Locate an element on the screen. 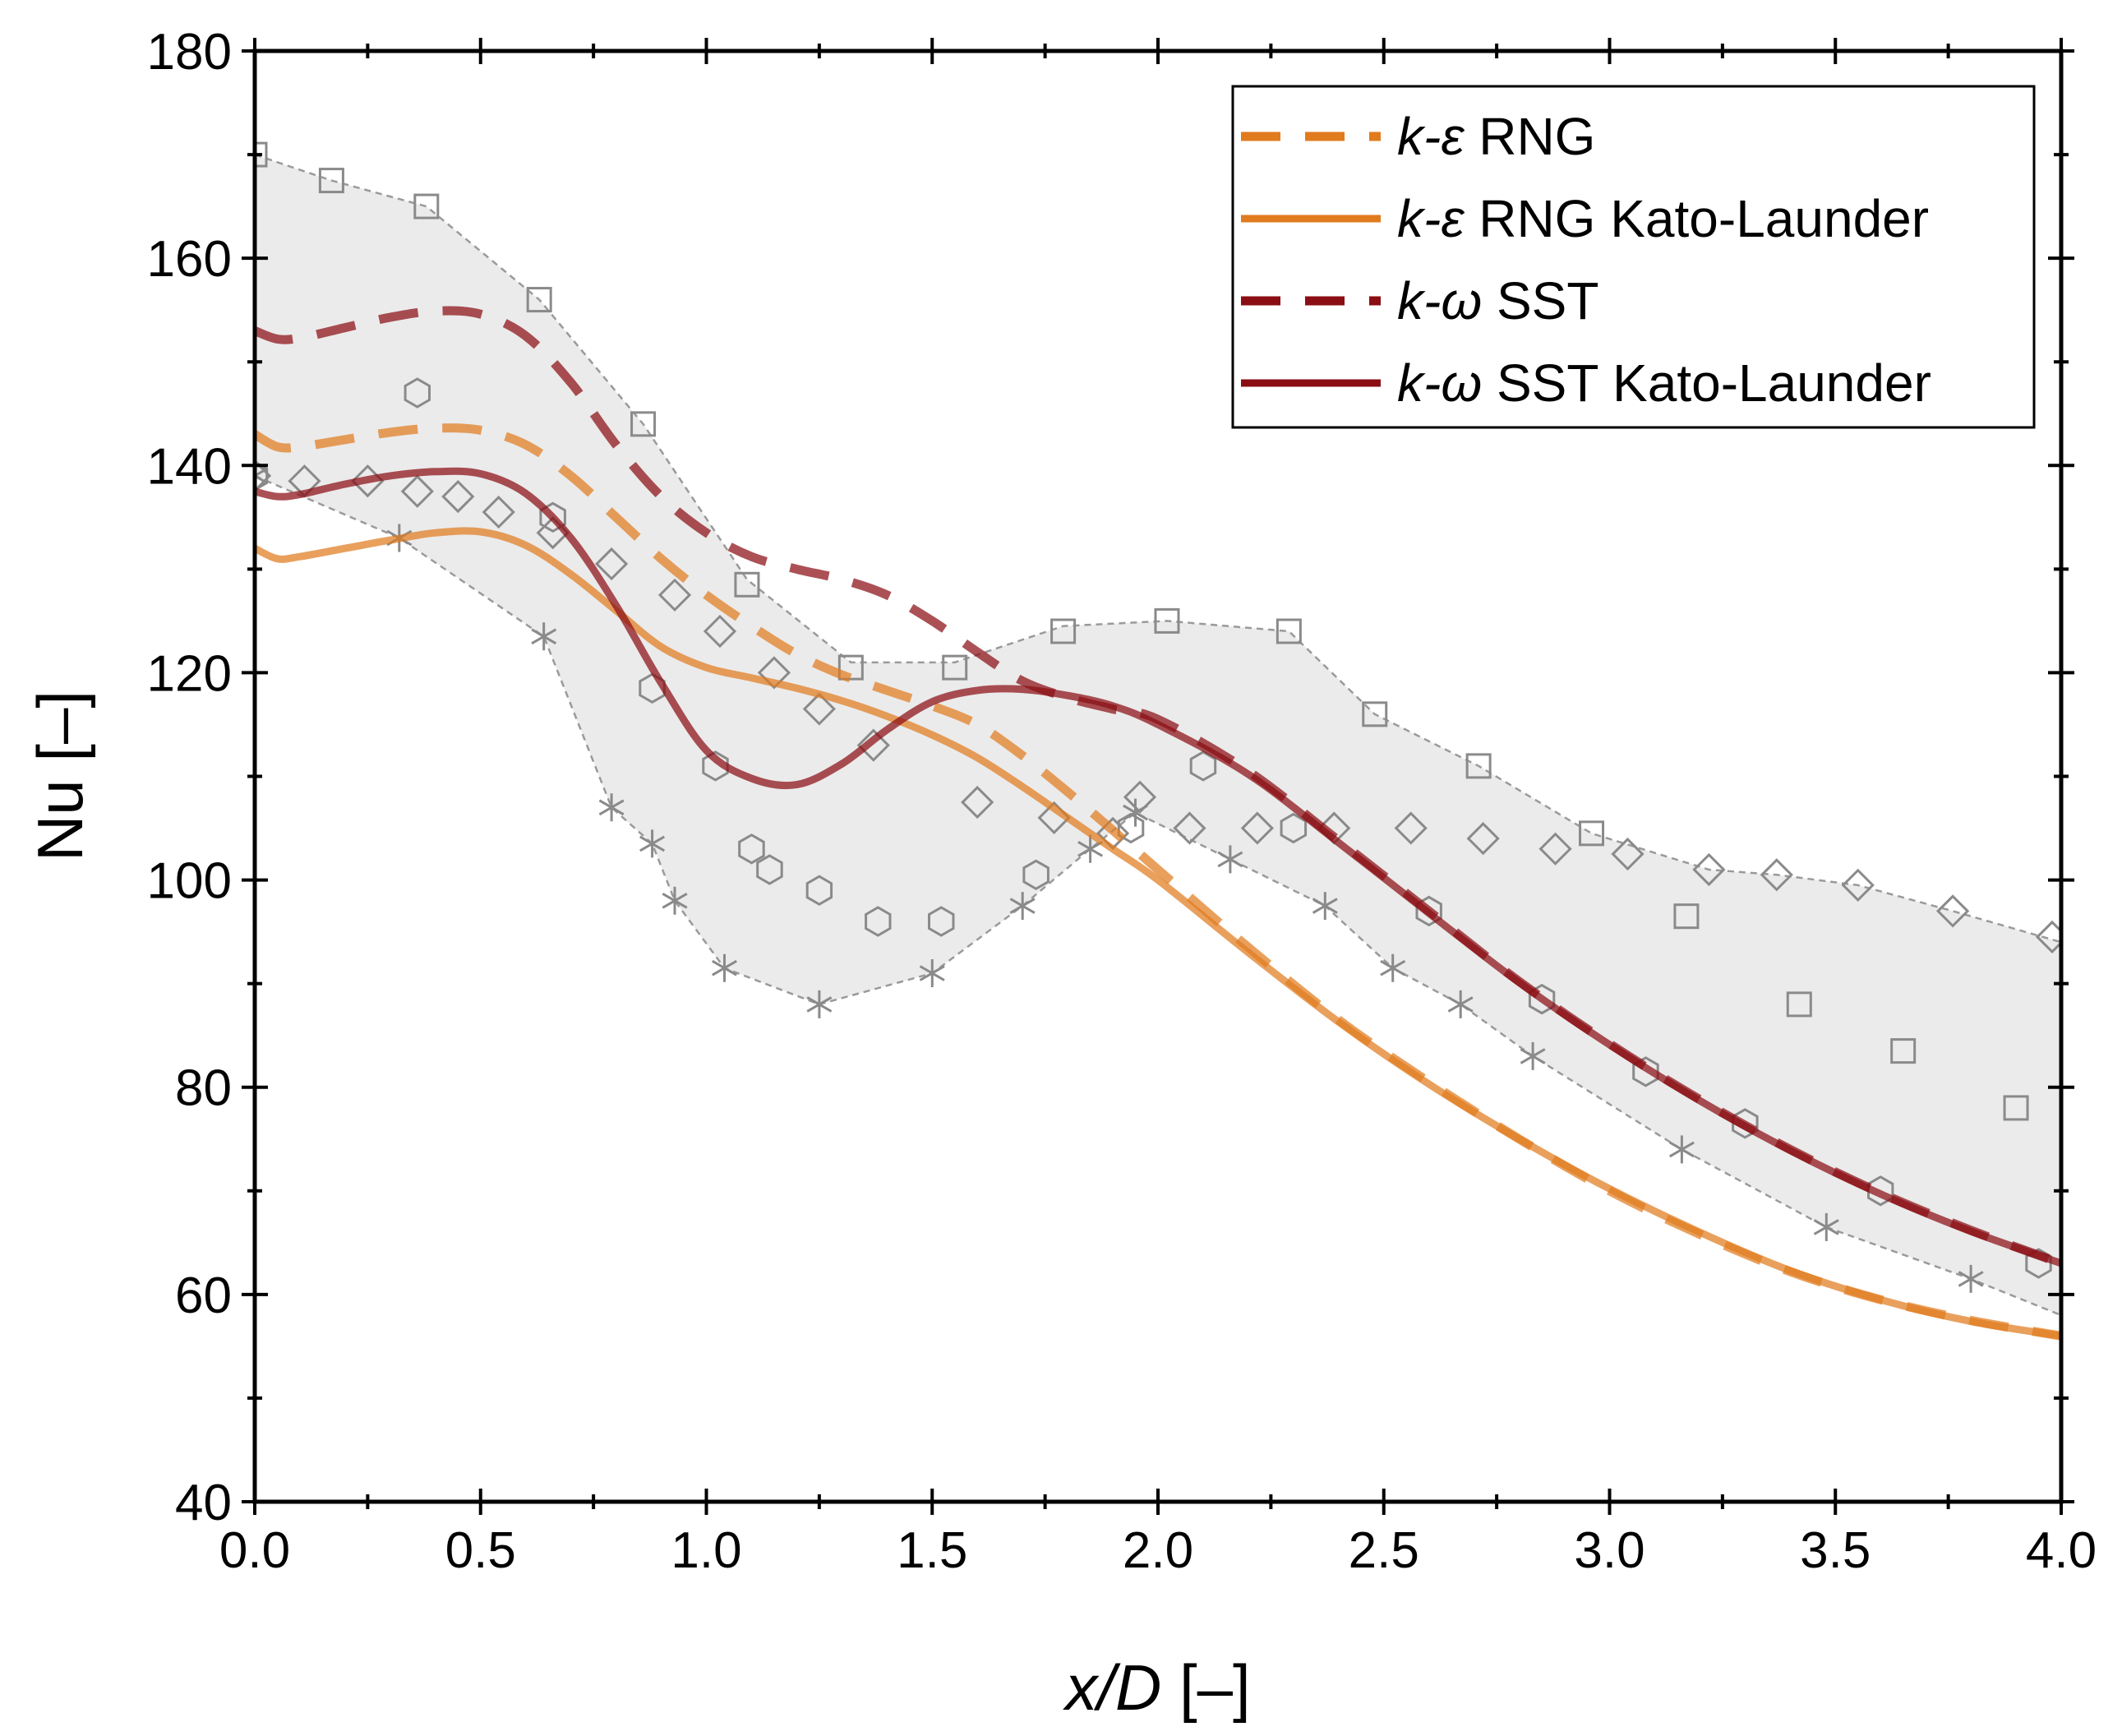 The image size is (2122, 1736). legend-label-ke-rng-kl: k-ε RNG Kato-Launder is located at coordinates (1663, 219).